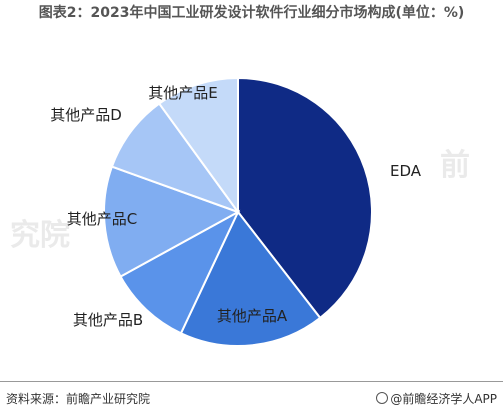 The image size is (503, 413). What do you see at coordinates (86, 115) in the screenshot?
I see `pie-label-5: 其他产品D` at bounding box center [86, 115].